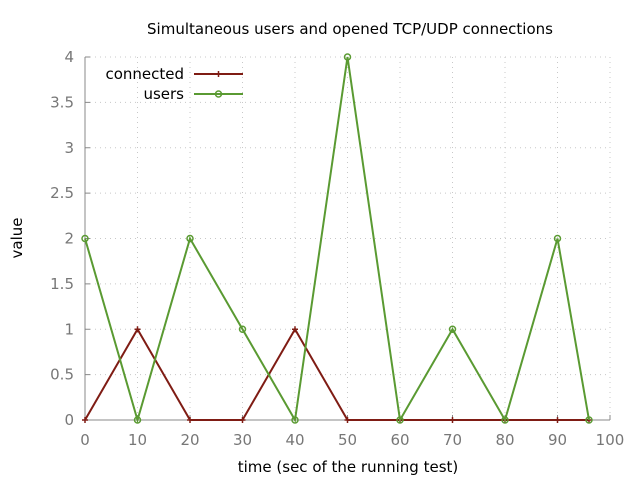 This screenshot has height=480, width=640. Describe the element at coordinates (504, 440) in the screenshot. I see `x-tick-label: 80` at that location.